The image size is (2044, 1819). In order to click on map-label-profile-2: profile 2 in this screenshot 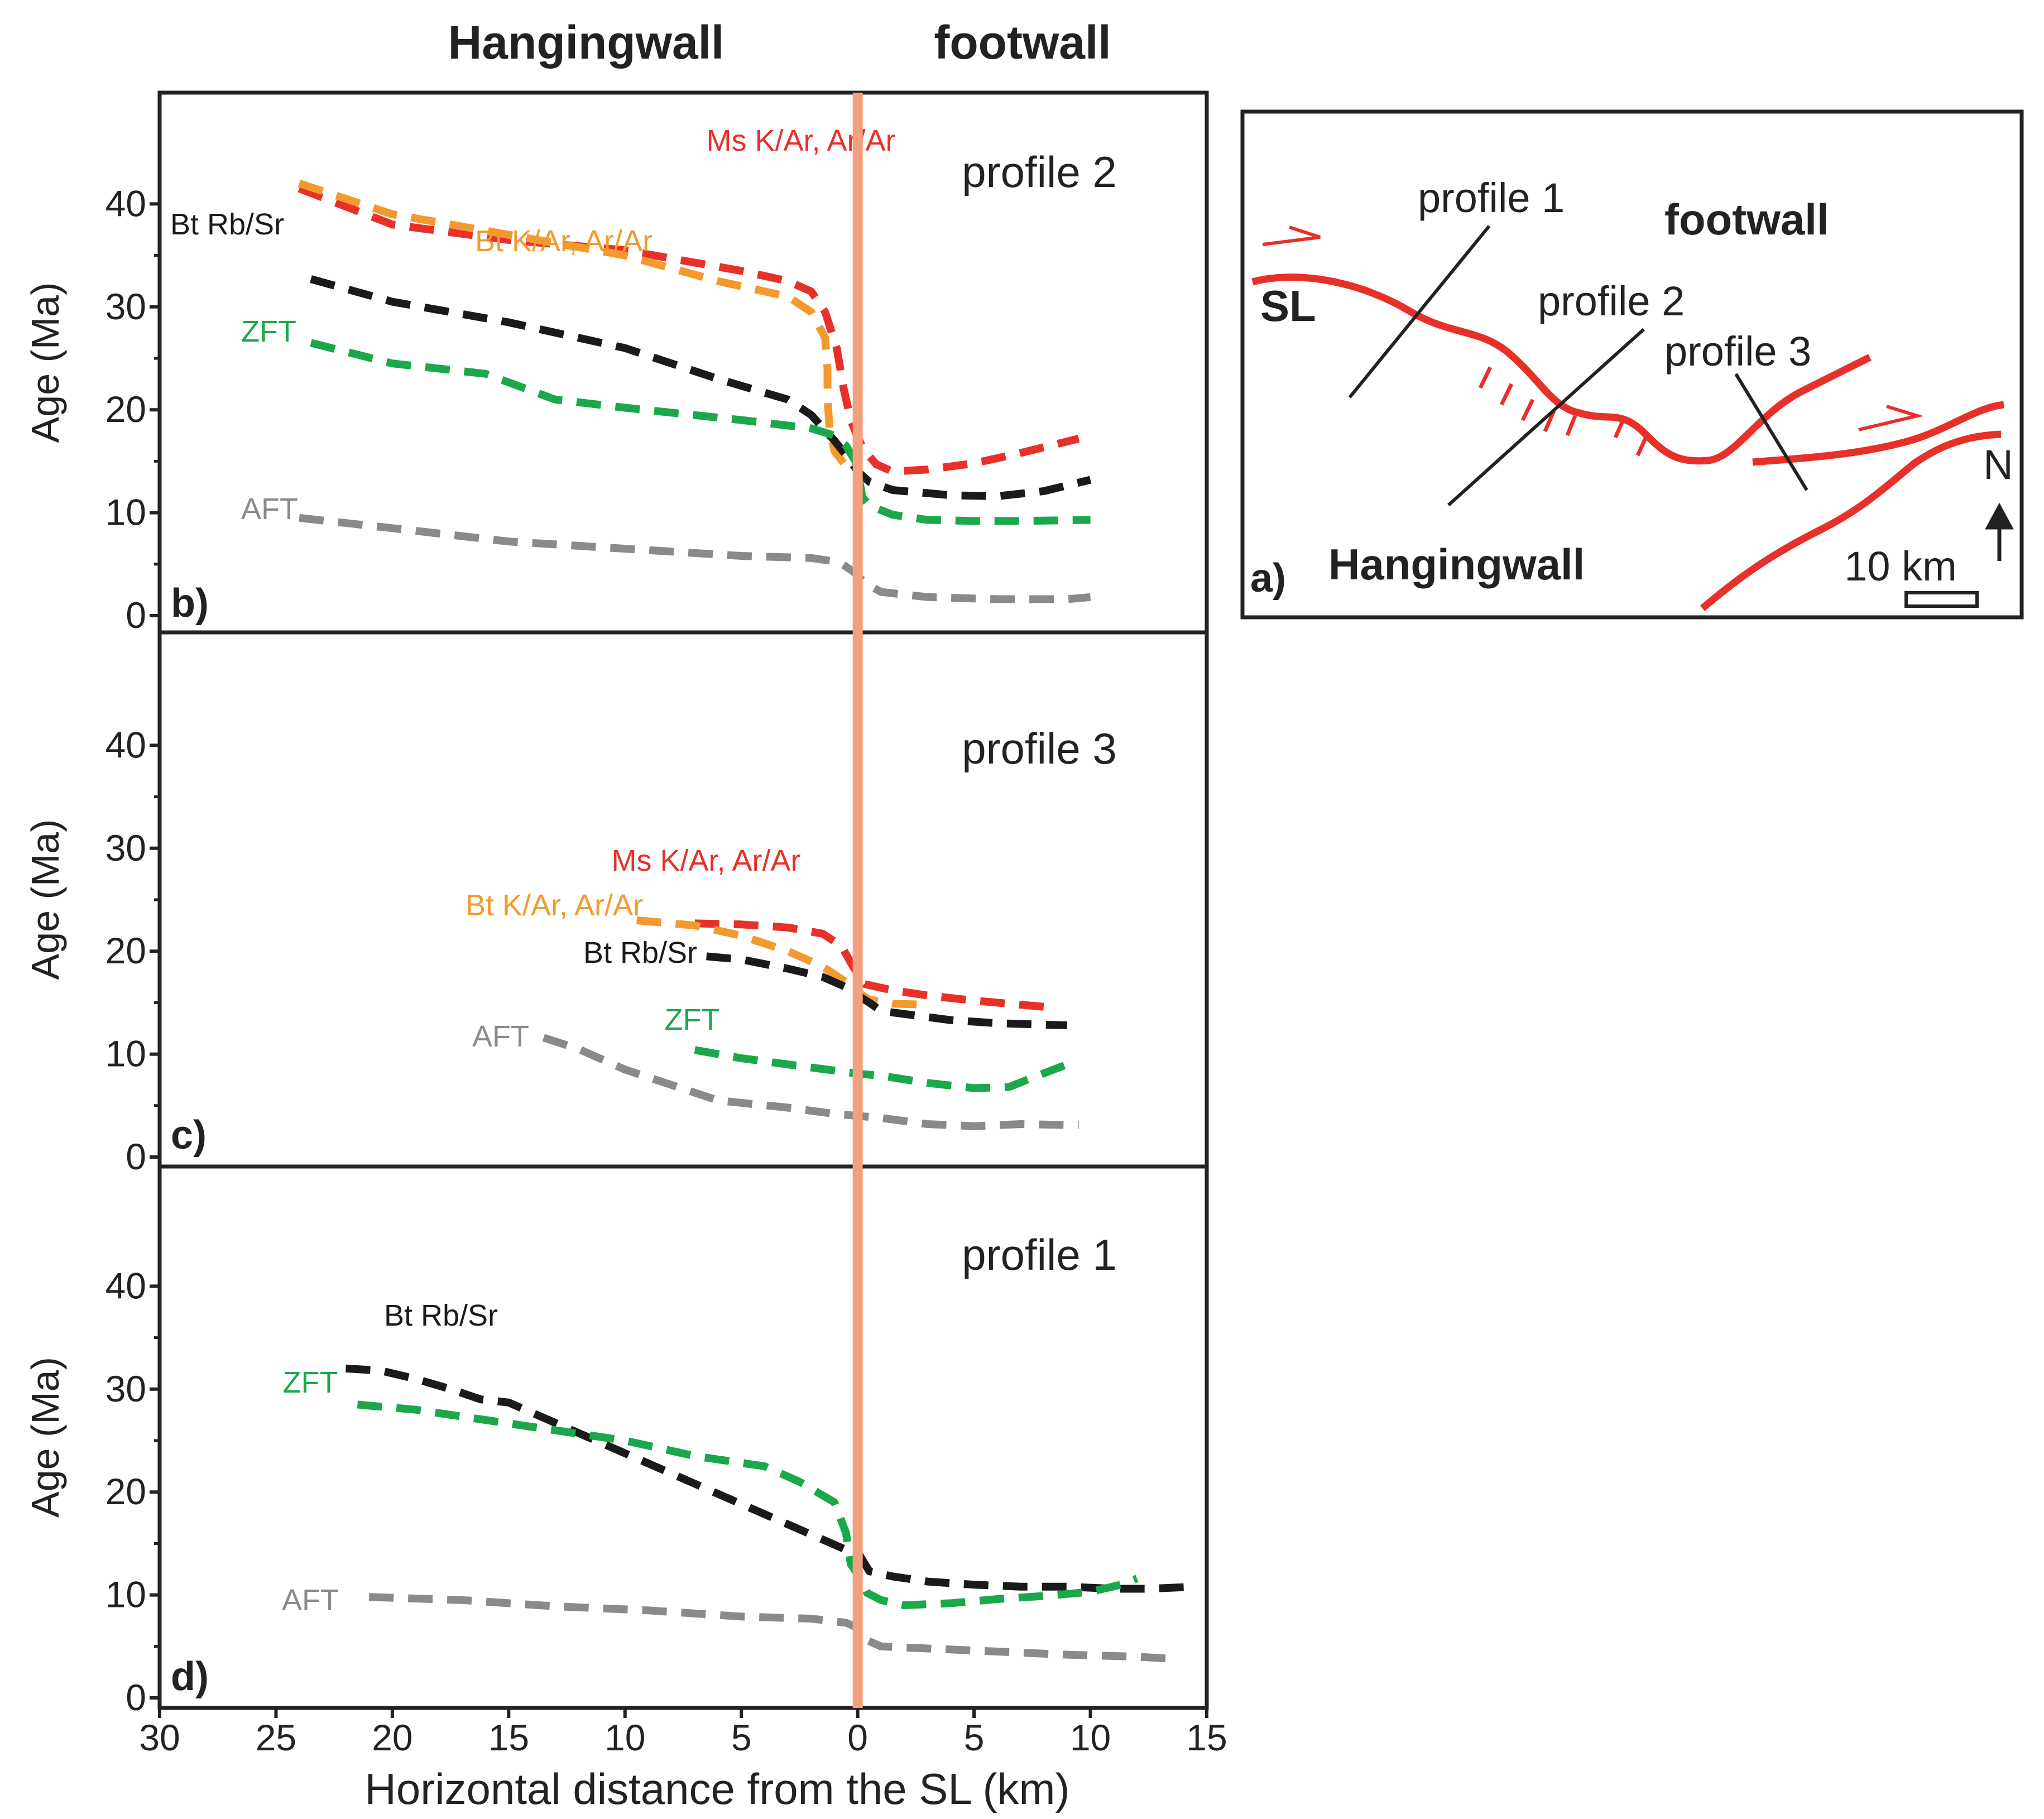, I will do `click(1611, 301)`.